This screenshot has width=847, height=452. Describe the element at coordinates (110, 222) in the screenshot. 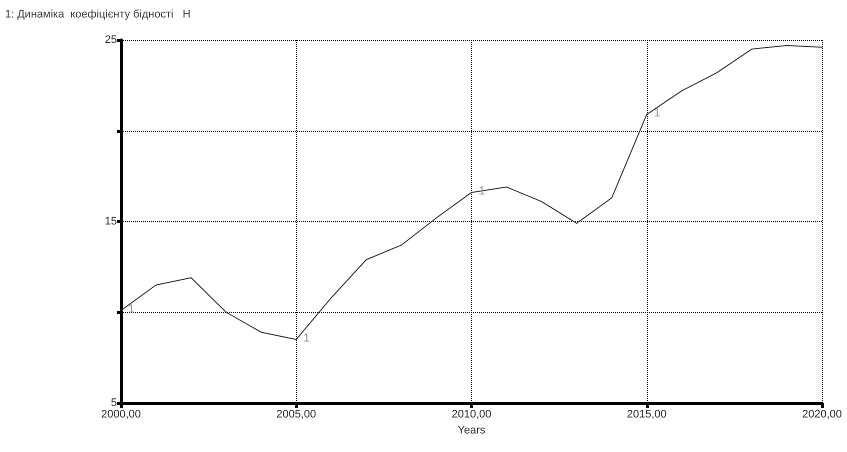

I see `y-tick-label: 15` at that location.